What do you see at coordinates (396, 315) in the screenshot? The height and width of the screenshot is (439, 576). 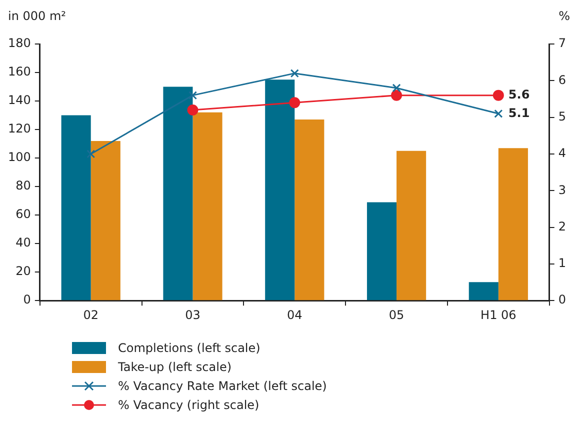 I see `x-tick-label: 05` at bounding box center [396, 315].